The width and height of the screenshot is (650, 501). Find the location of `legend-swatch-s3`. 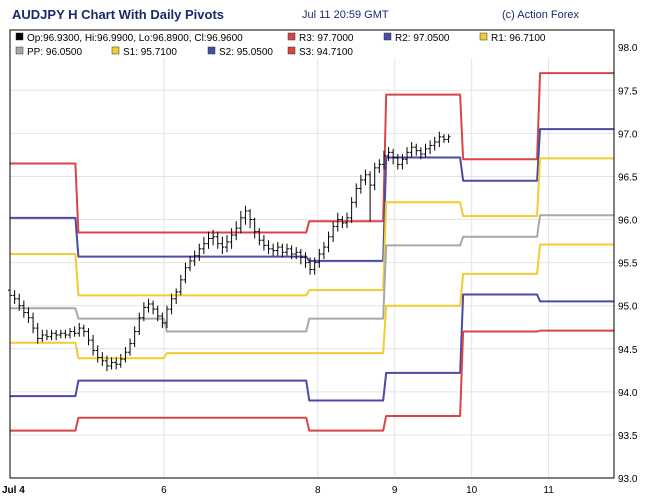

legend-swatch-s3 is located at coordinates (291, 50).